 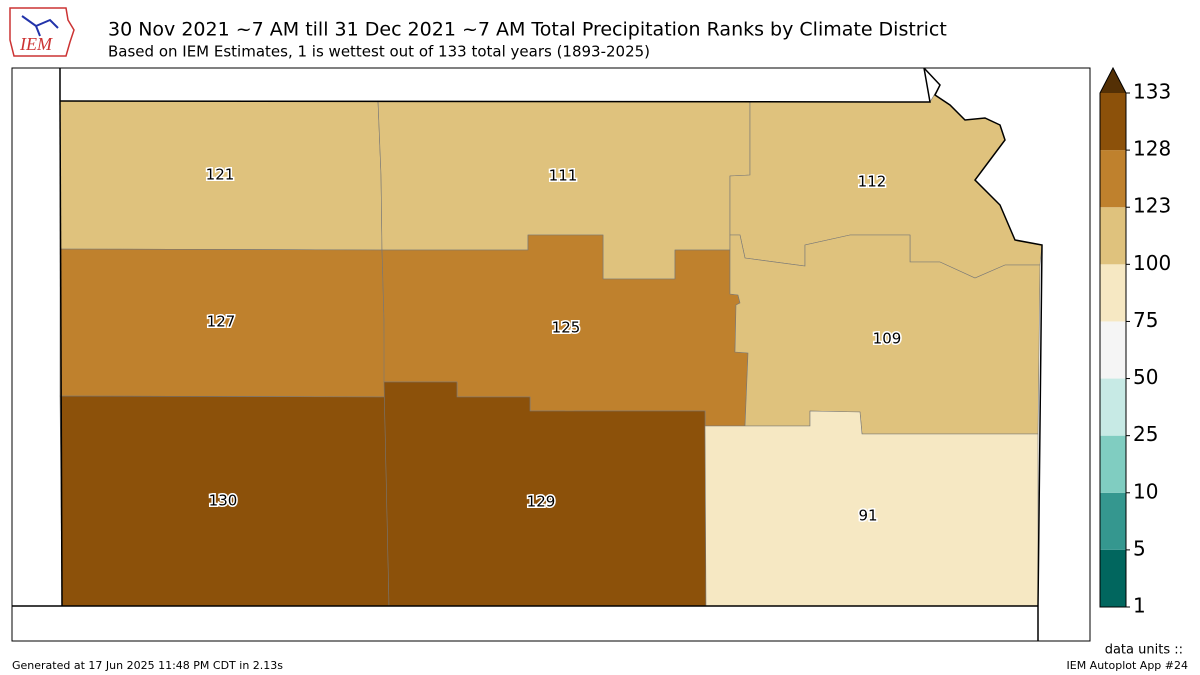 What do you see at coordinates (566, 328) in the screenshot?
I see `district-rank: 125` at bounding box center [566, 328].